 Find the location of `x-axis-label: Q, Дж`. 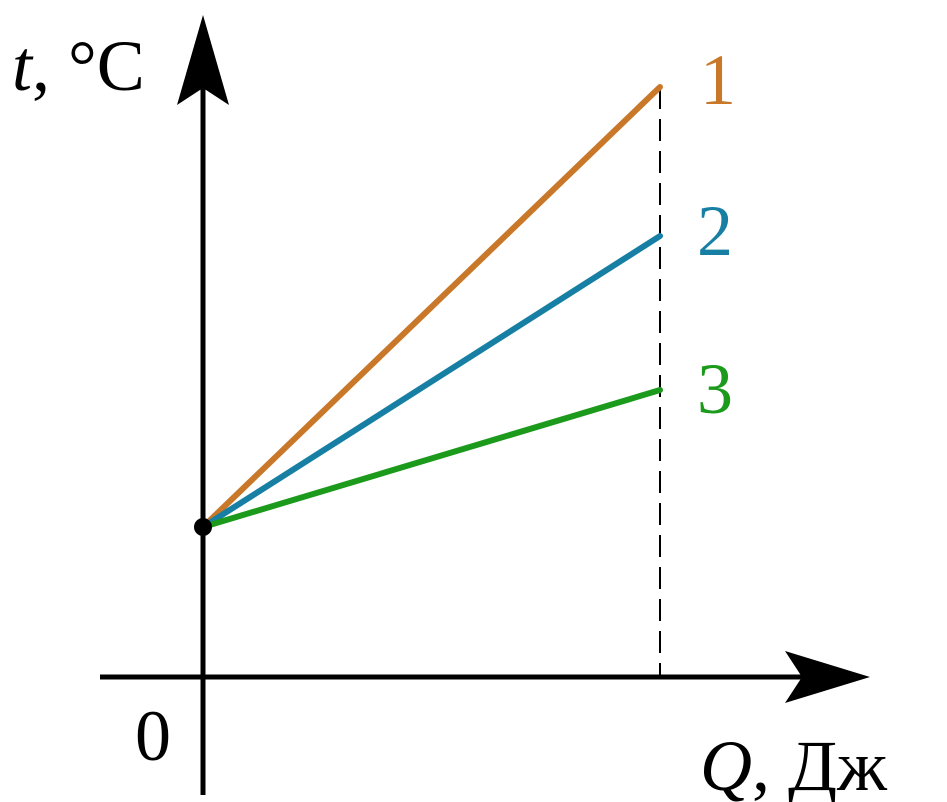

x-axis-label: Q, Дж is located at coordinates (794, 764).